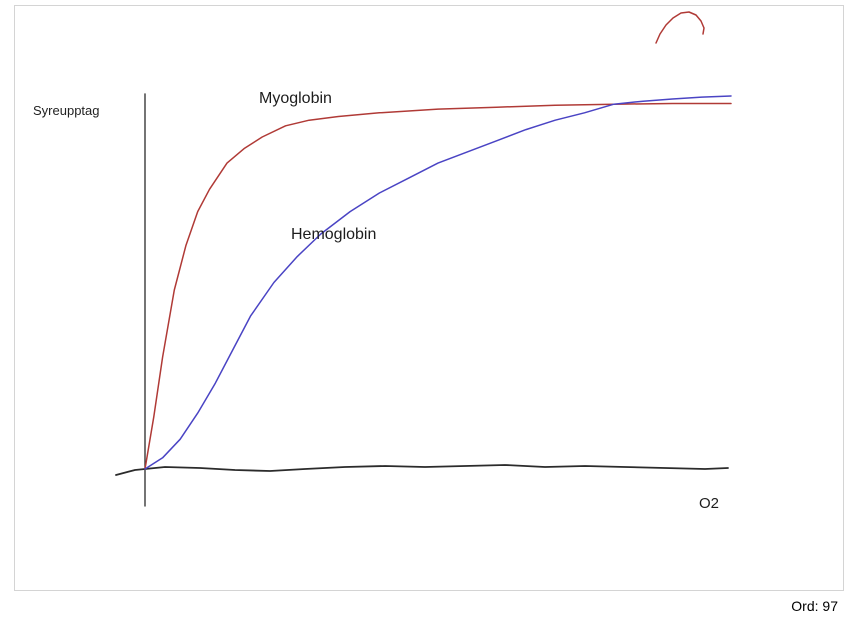 Image resolution: width=846 pixels, height=622 pixels. I want to click on y-axis-label: Syreupptag, so click(66, 110).